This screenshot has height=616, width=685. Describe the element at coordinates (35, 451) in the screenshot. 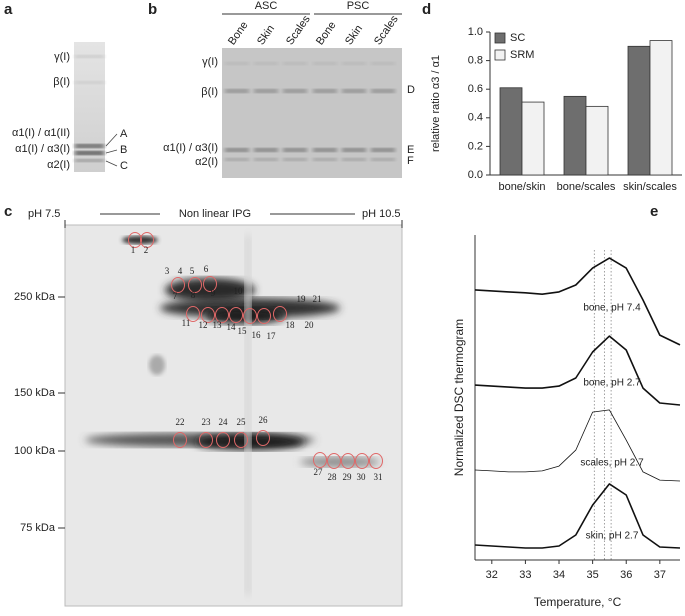

I see `mw-label: 100 kDa` at that location.